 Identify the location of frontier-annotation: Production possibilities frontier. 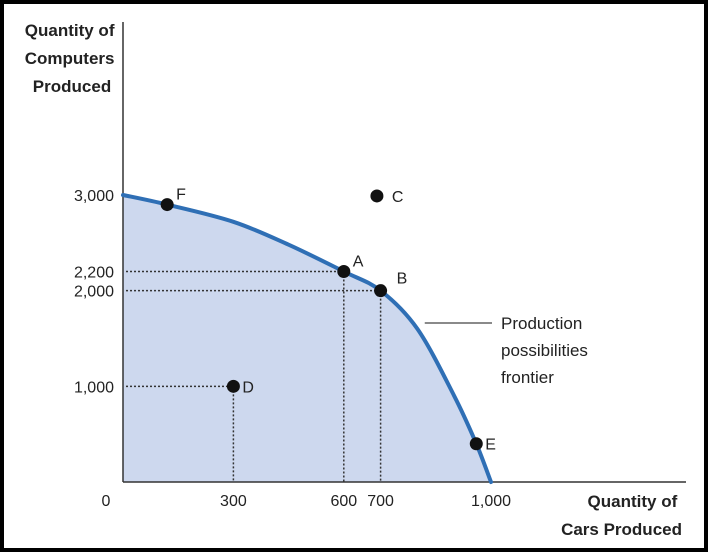
(547, 350).